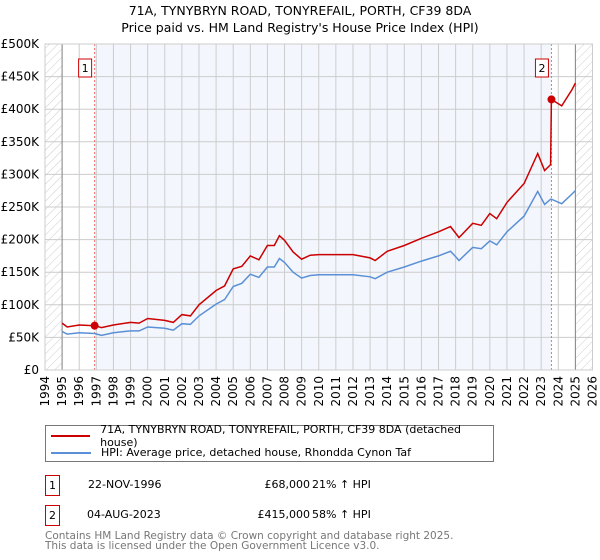 This screenshot has width=600, height=560. What do you see at coordinates (387, 391) in the screenshot?
I see `x-tick-label: 2014` at bounding box center [387, 391].